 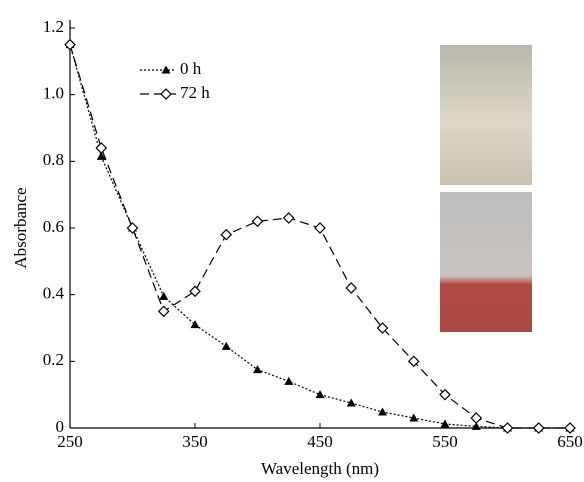 What do you see at coordinates (320, 468) in the screenshot?
I see `x-axis-label: Wavelength (nm)` at bounding box center [320, 468].